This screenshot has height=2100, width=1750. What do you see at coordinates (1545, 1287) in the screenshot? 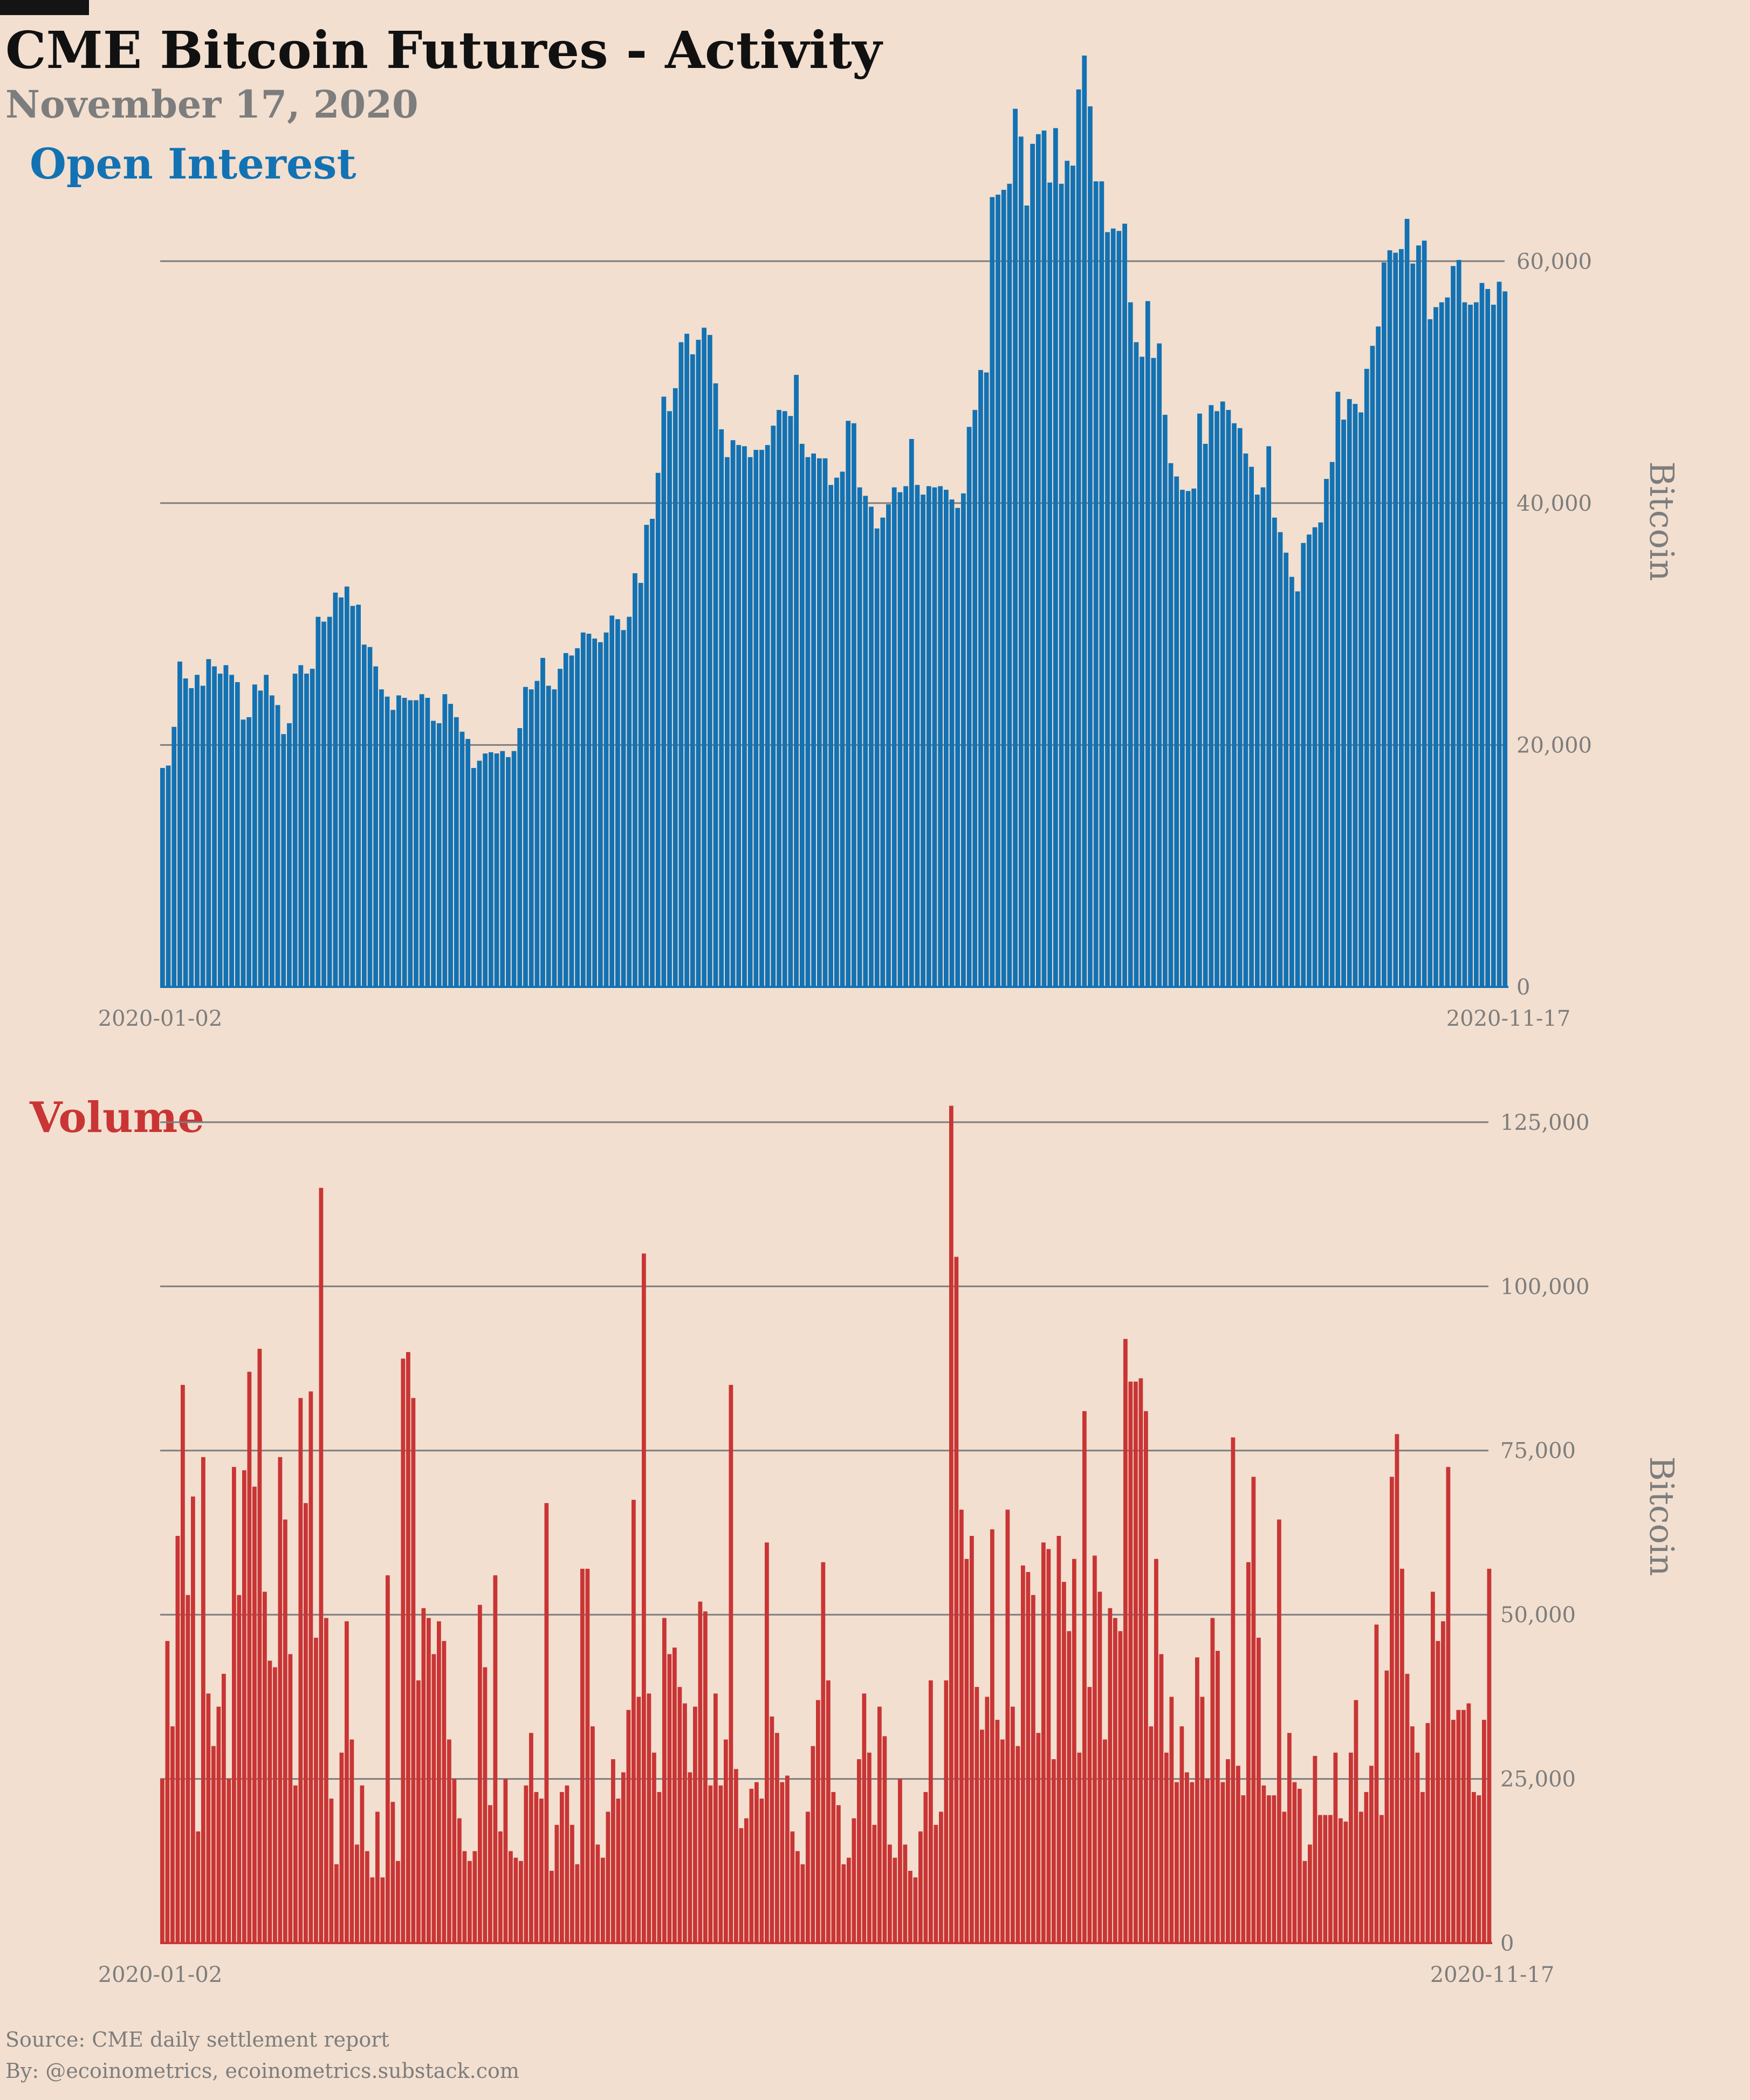
I see `vol-y-tick-label: 100,000` at bounding box center [1545, 1287].